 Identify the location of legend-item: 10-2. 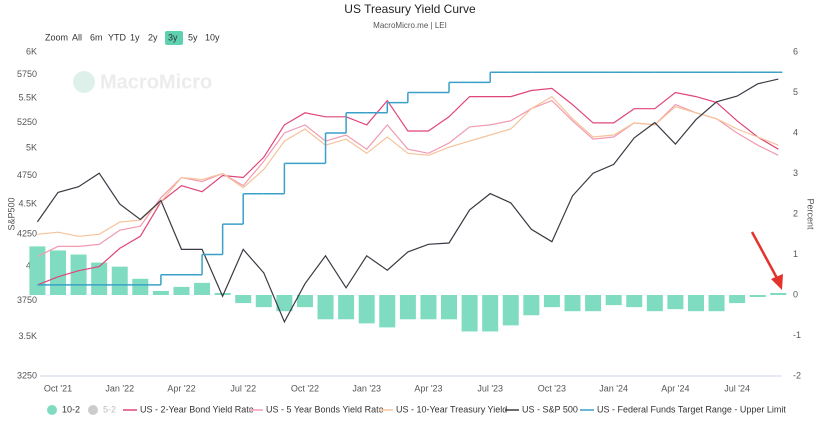
(63, 409).